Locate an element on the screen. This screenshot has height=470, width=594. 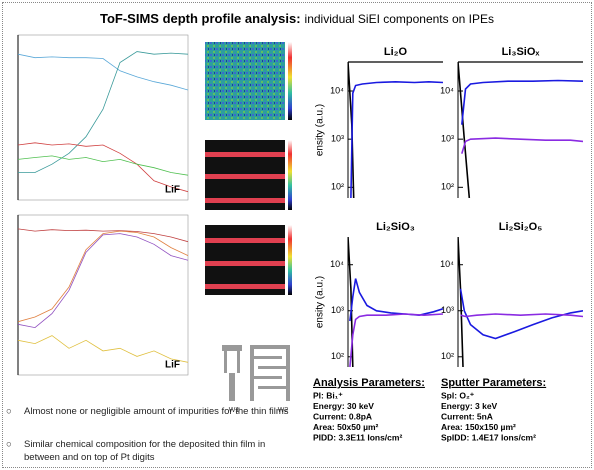
params-line: Spl: O₂⁺ is located at coordinates (458, 395).